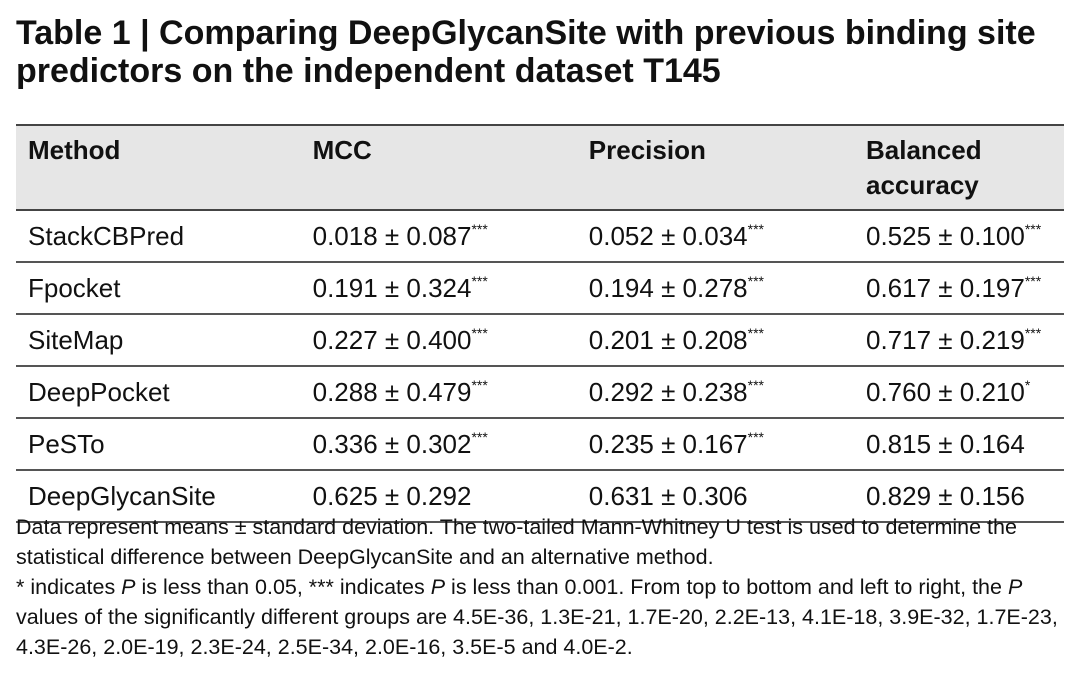 This screenshot has height=699, width=1080. What do you see at coordinates (668, 340) in the screenshot?
I see `cell-value: 0.201 ± 0.208` at bounding box center [668, 340].